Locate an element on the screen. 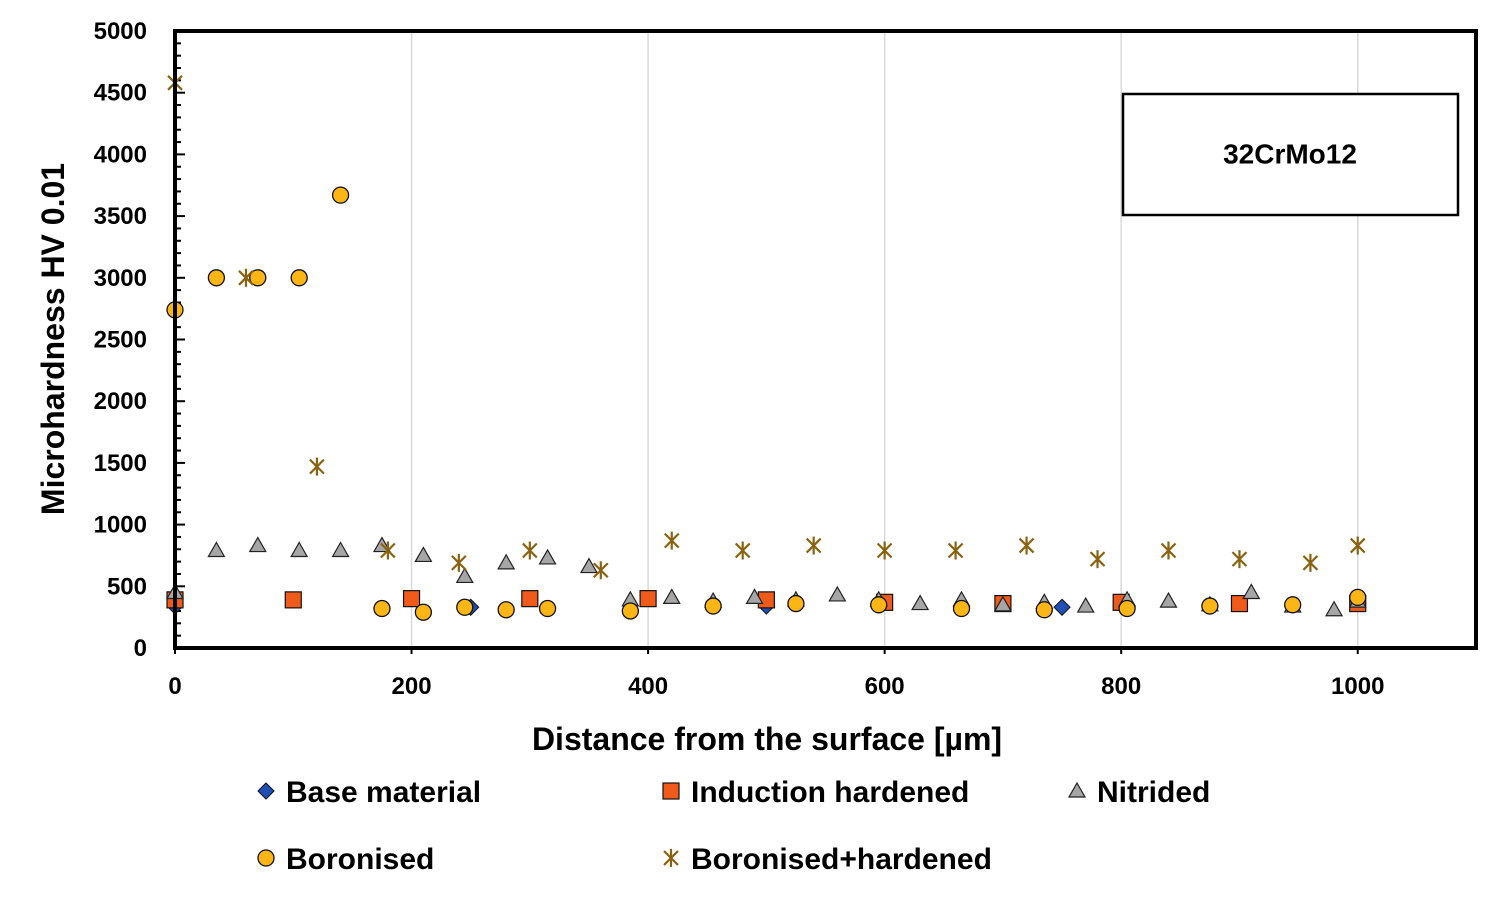 The height and width of the screenshot is (900, 1500). legend-label: Induction hardened is located at coordinates (830, 792).